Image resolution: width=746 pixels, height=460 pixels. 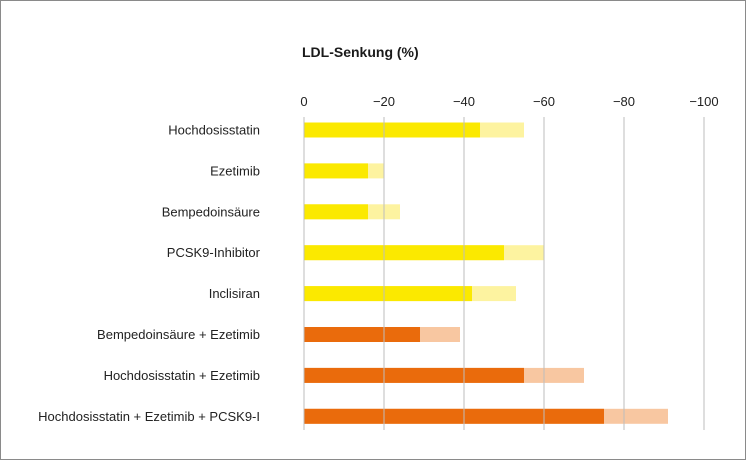 What do you see at coordinates (234, 293) in the screenshot?
I see `category-label: Inclisiran` at bounding box center [234, 293].